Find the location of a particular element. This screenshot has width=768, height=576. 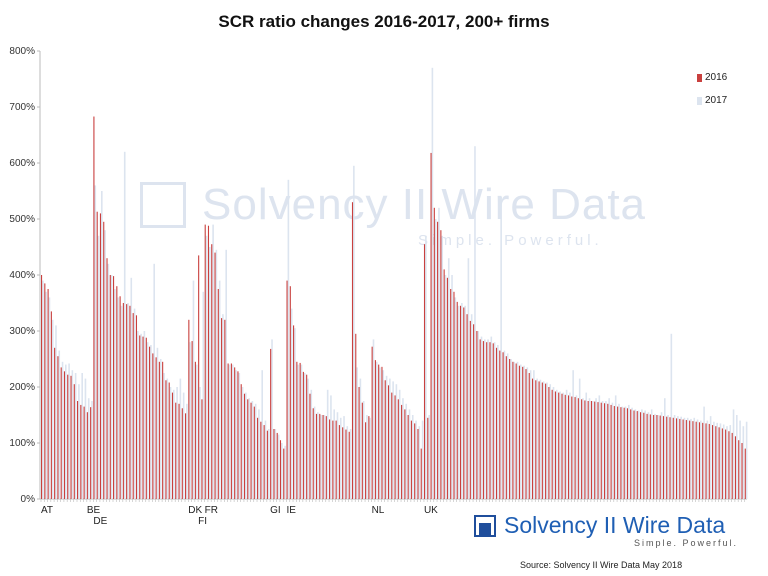

y-tick-label: 600% is located at coordinates (22, 163).